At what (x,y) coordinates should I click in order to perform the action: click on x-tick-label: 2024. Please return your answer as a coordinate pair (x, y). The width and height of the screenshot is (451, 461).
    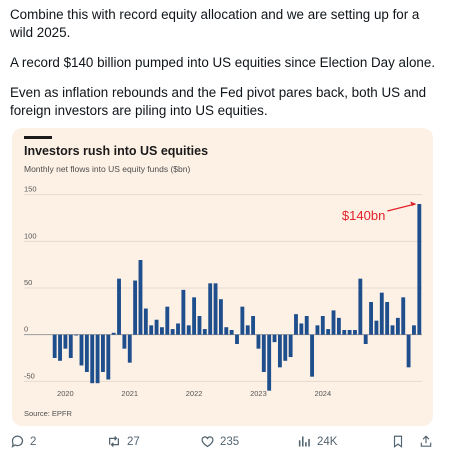
    Looking at the image, I should click on (322, 393).